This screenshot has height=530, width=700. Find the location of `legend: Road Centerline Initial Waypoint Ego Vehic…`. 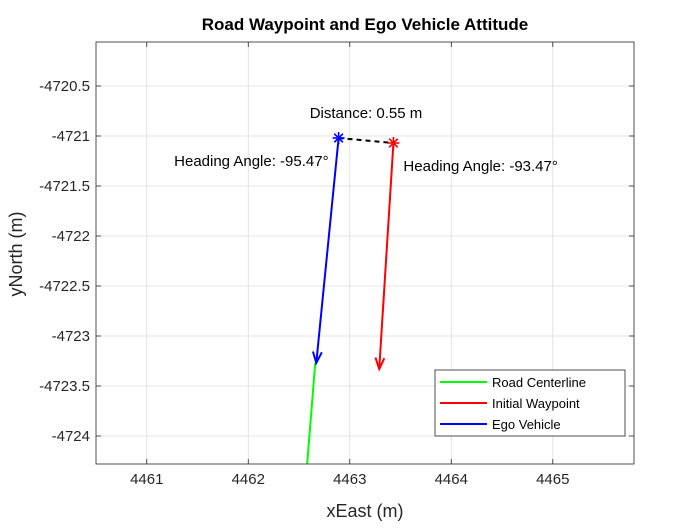

legend: Road Centerline Initial Waypoint Ego Vehic… is located at coordinates (530, 403).